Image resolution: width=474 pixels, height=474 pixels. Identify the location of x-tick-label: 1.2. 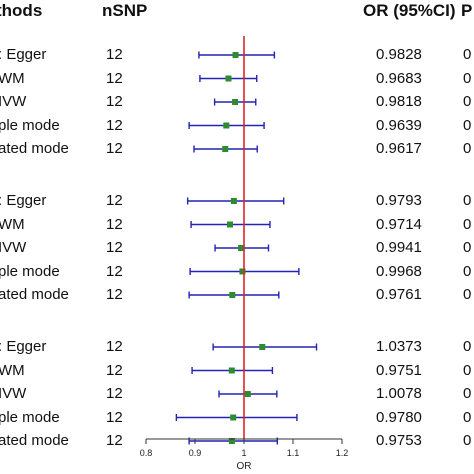
(342, 453).